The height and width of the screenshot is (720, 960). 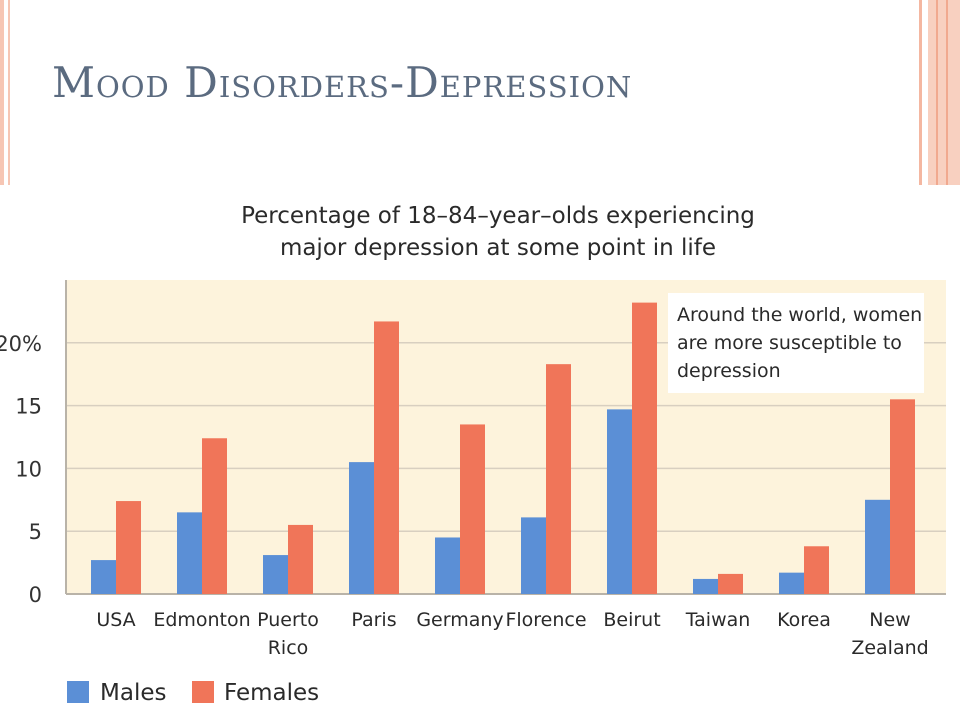 I want to click on x-tick-label: Zealand, so click(x=889, y=648).